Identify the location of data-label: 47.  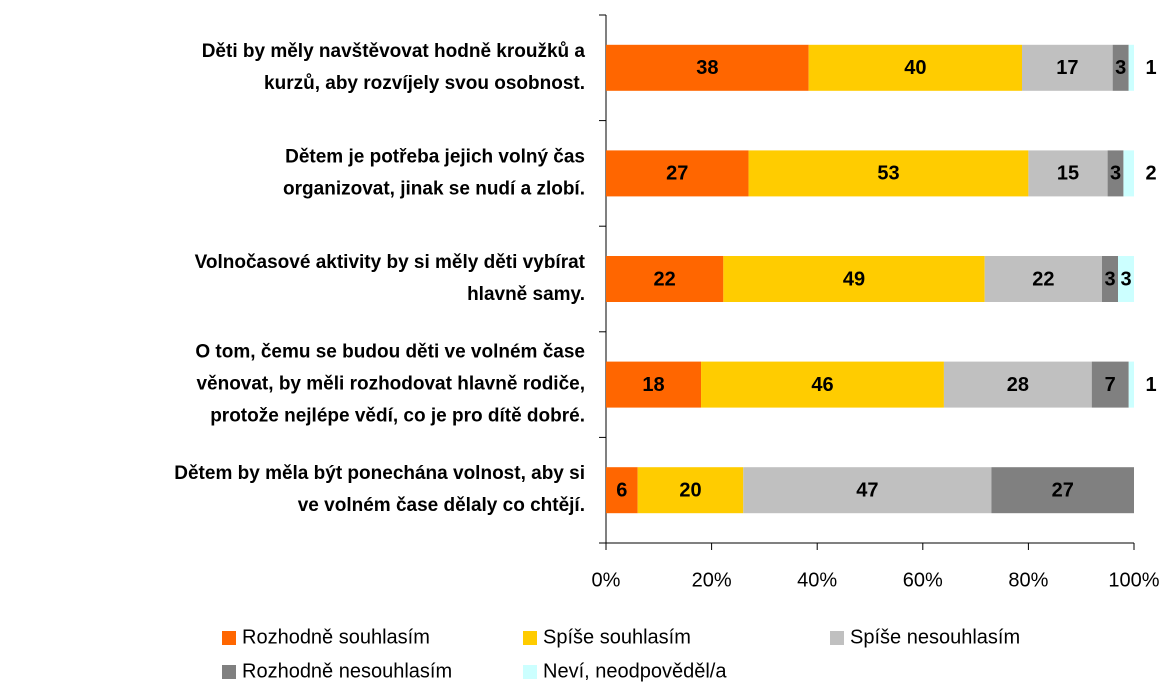
(867, 490).